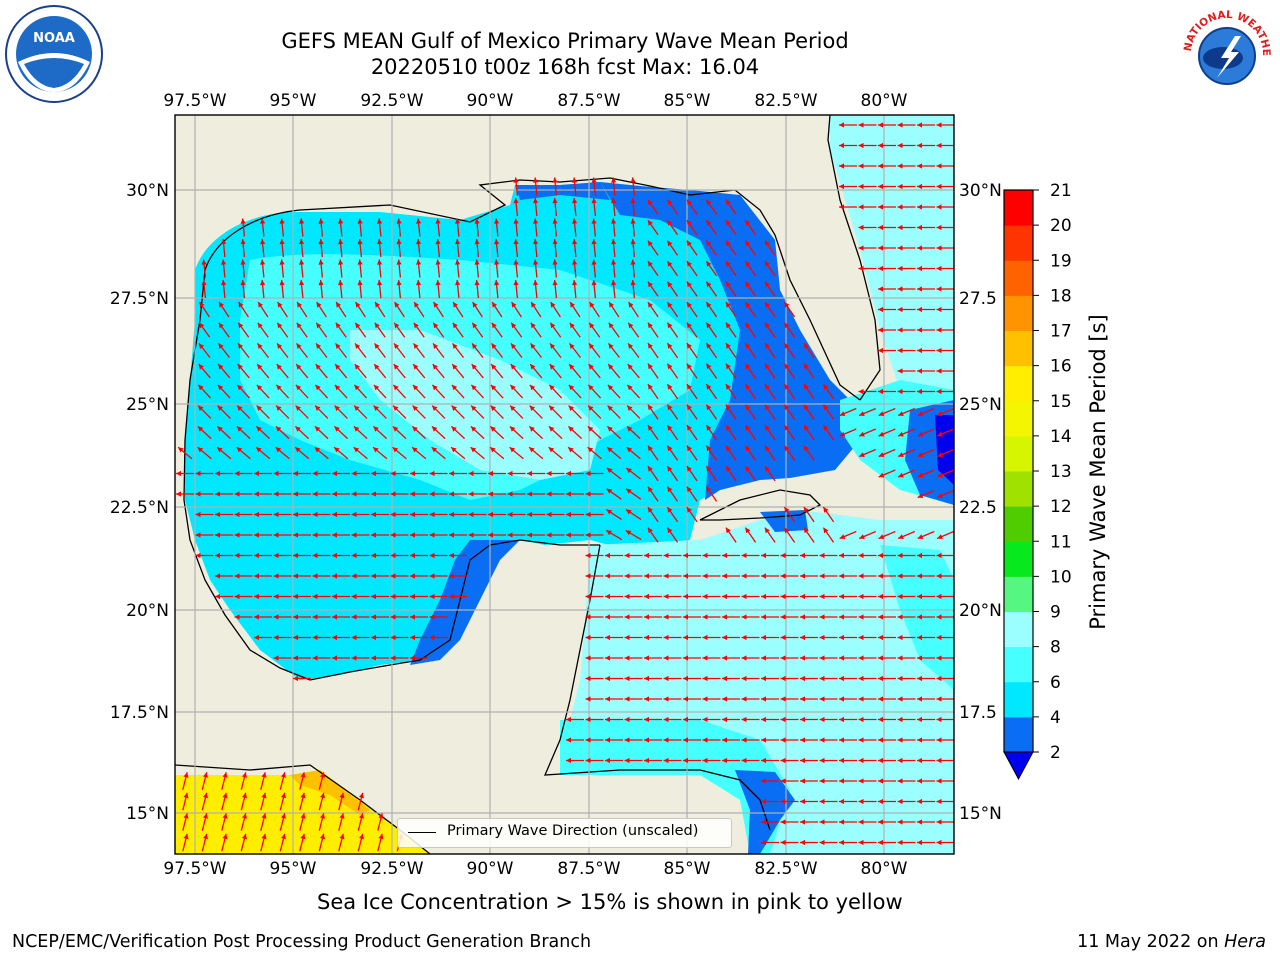 The image size is (1280, 960). What do you see at coordinates (391, 869) in the screenshot?
I see `bottom-lon-label: 92.5°W` at bounding box center [391, 869].